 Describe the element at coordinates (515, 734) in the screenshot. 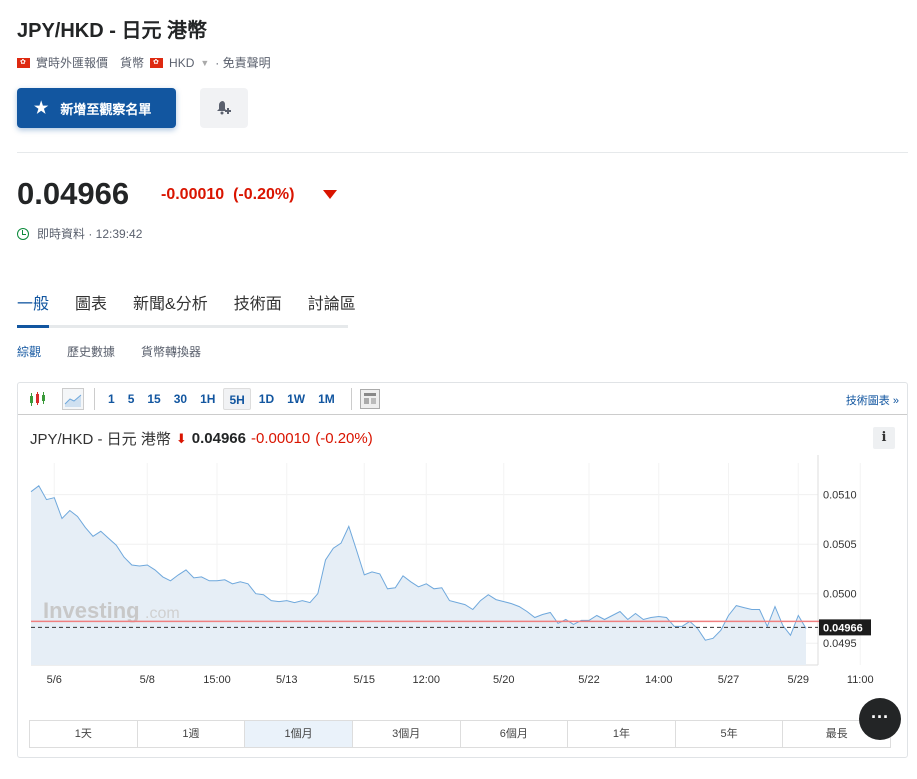

I see `period-button: 6個月` at that location.